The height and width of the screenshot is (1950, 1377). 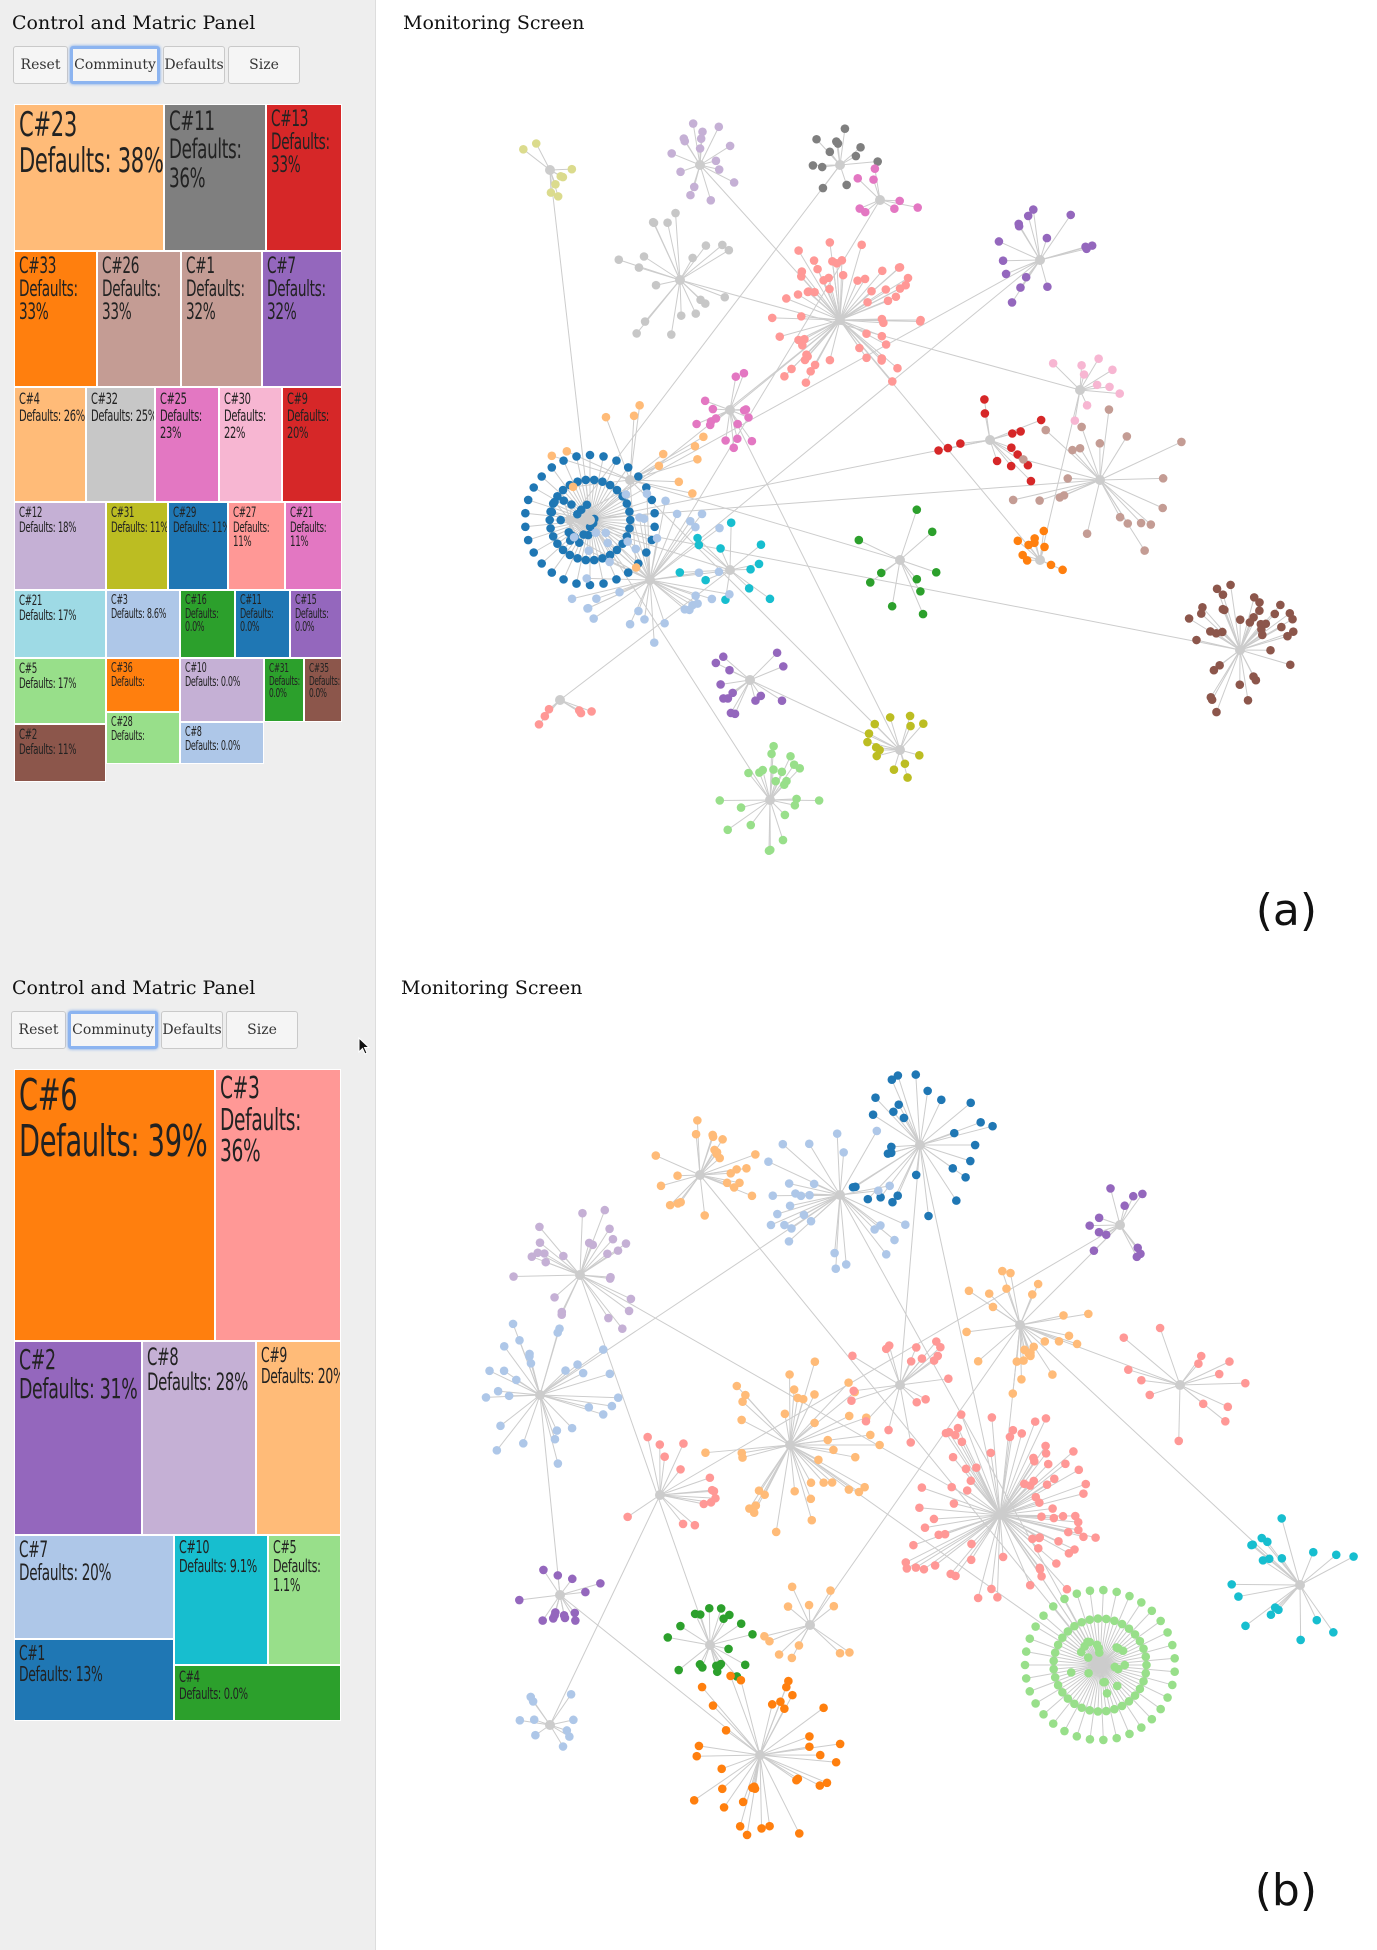 I want to click on treemap-cell: C#29 Defaults: 11%, so click(x=198, y=546).